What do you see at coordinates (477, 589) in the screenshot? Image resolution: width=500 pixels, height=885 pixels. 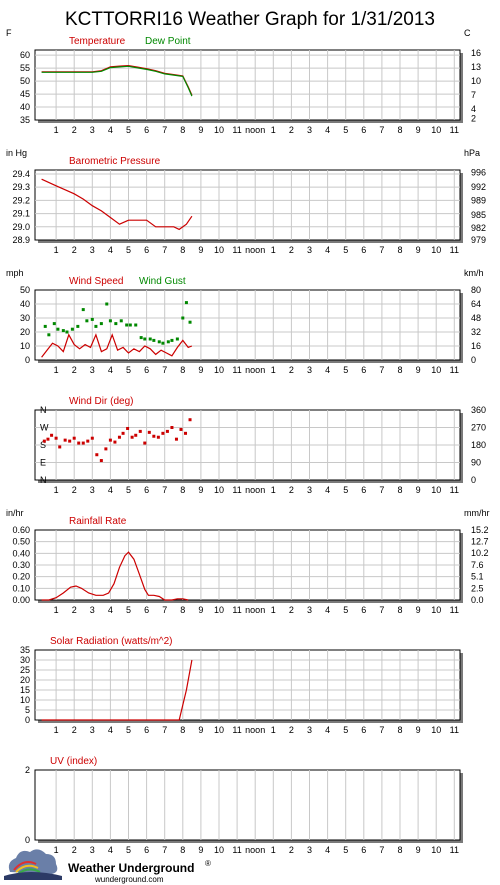 I see `right-tick-label: 2.5` at bounding box center [477, 589].